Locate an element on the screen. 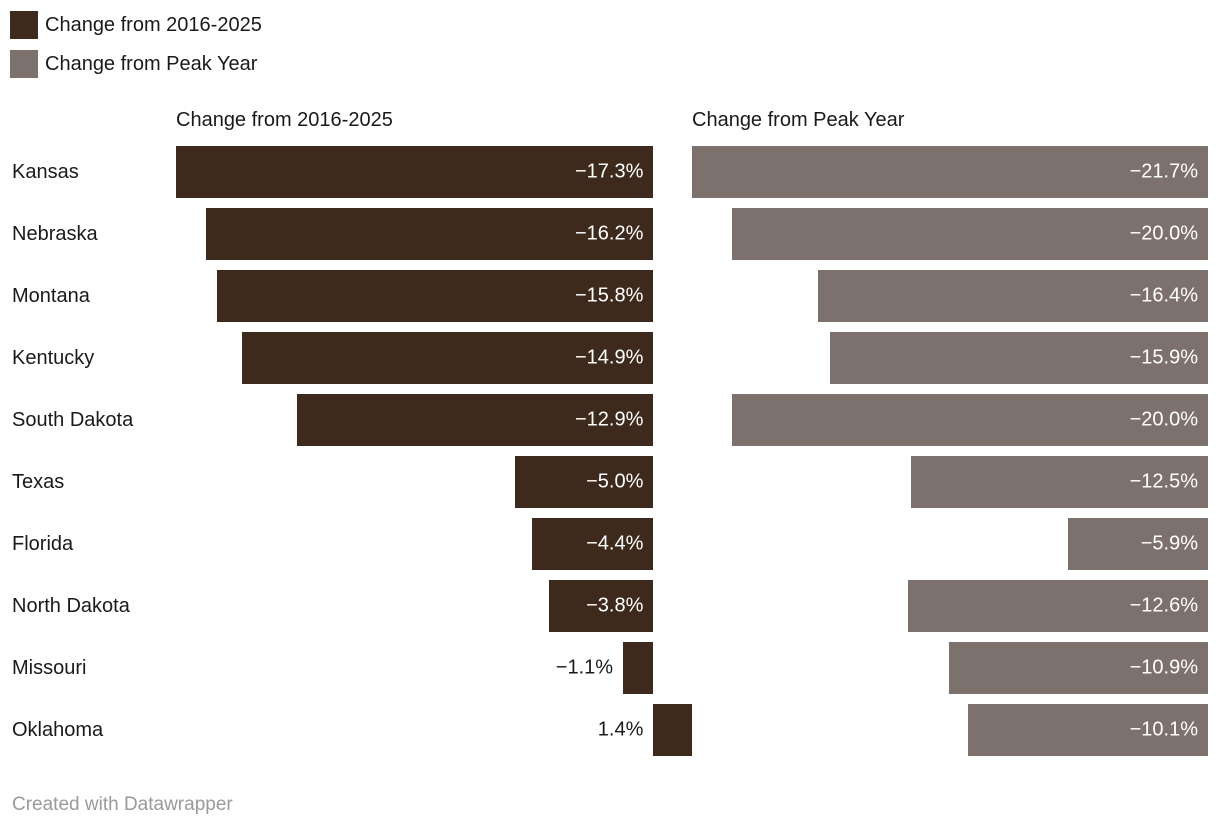 This screenshot has width=1220, height=834. bar-value-label: −12.9% is located at coordinates (609, 419).